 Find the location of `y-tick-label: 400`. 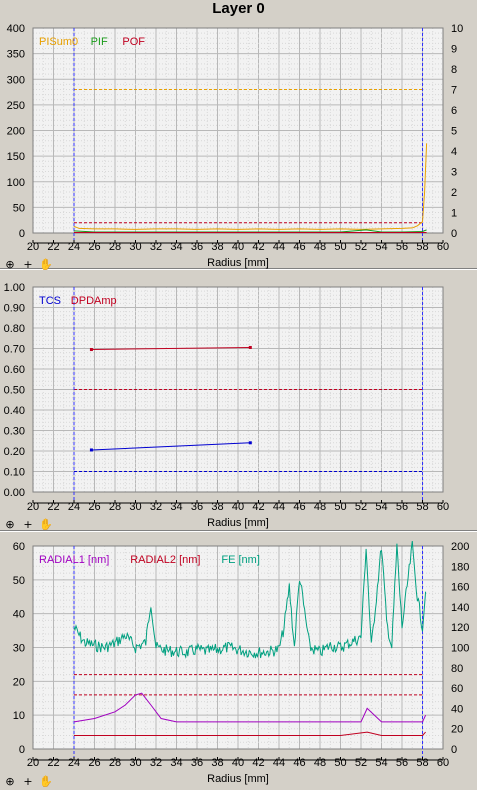

y-tick-label: 400 is located at coordinates (16, 29).